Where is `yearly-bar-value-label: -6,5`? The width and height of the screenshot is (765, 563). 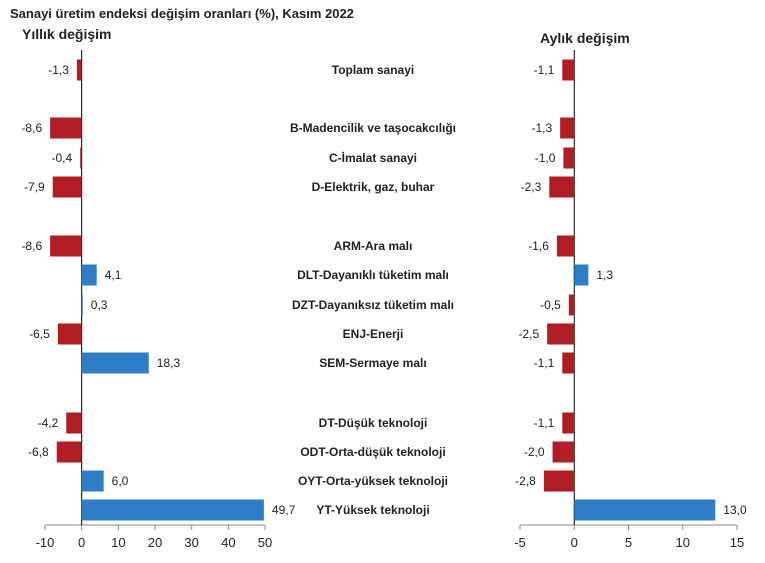 yearly-bar-value-label: -6,5 is located at coordinates (39, 334).